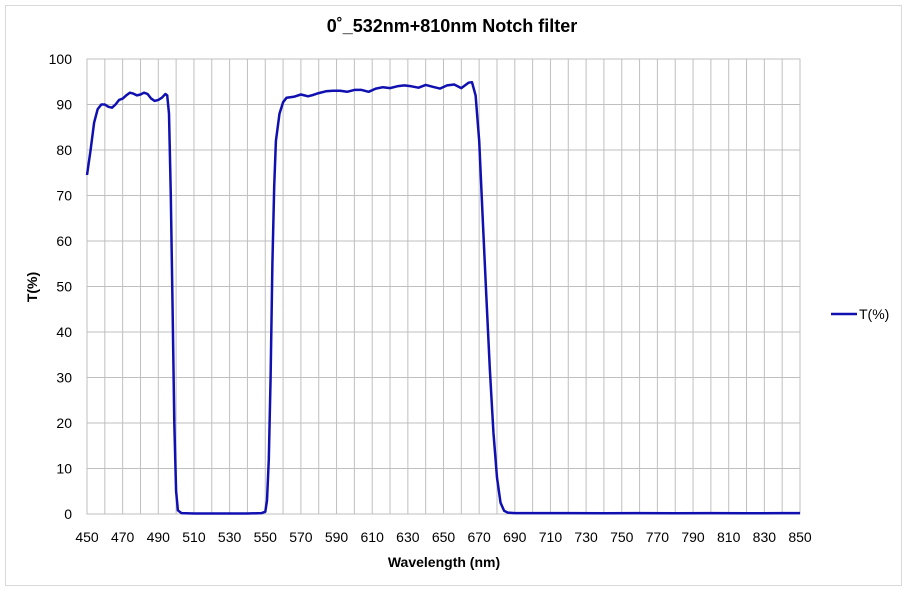 Image resolution: width=909 pixels, height=592 pixels. Describe the element at coordinates (373, 537) in the screenshot. I see `x-tick-label: 610` at that location.